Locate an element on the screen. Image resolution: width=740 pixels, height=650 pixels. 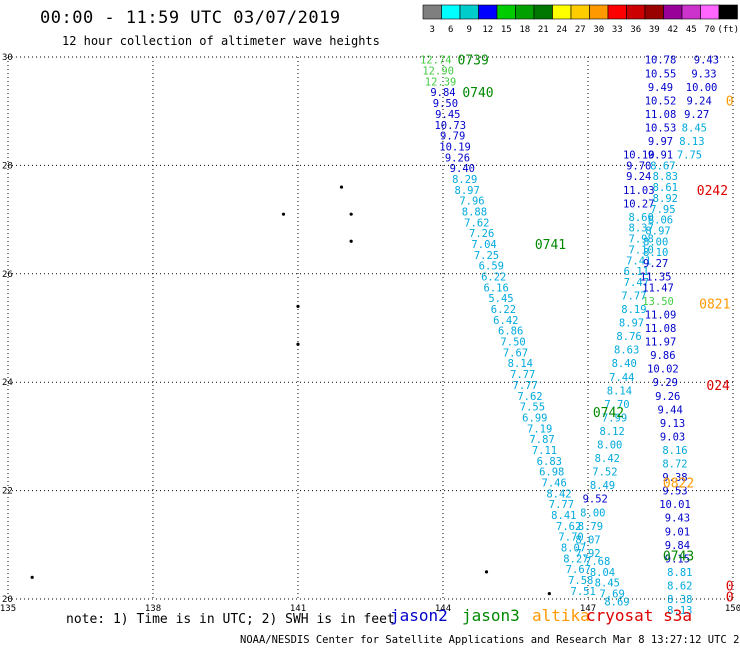
wave-height-label: 10.73 is located at coordinates (450, 126).